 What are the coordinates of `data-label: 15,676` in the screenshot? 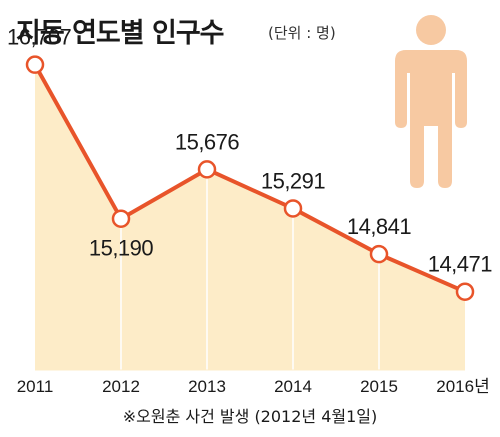 It's located at (207, 141).